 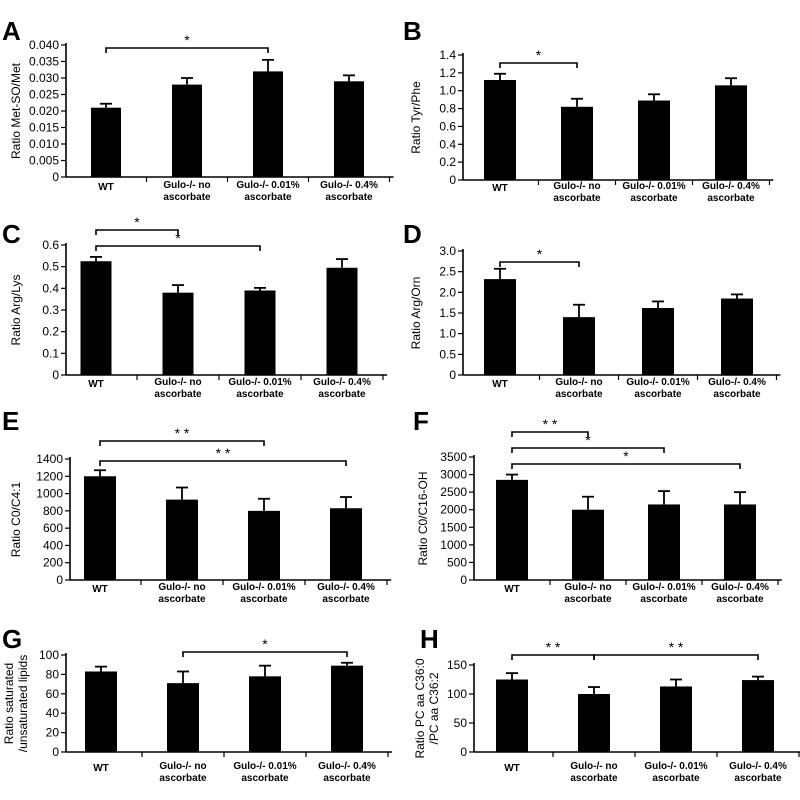 What do you see at coordinates (44, 62) in the screenshot?
I see `y-tick-label: 0.035` at bounding box center [44, 62].